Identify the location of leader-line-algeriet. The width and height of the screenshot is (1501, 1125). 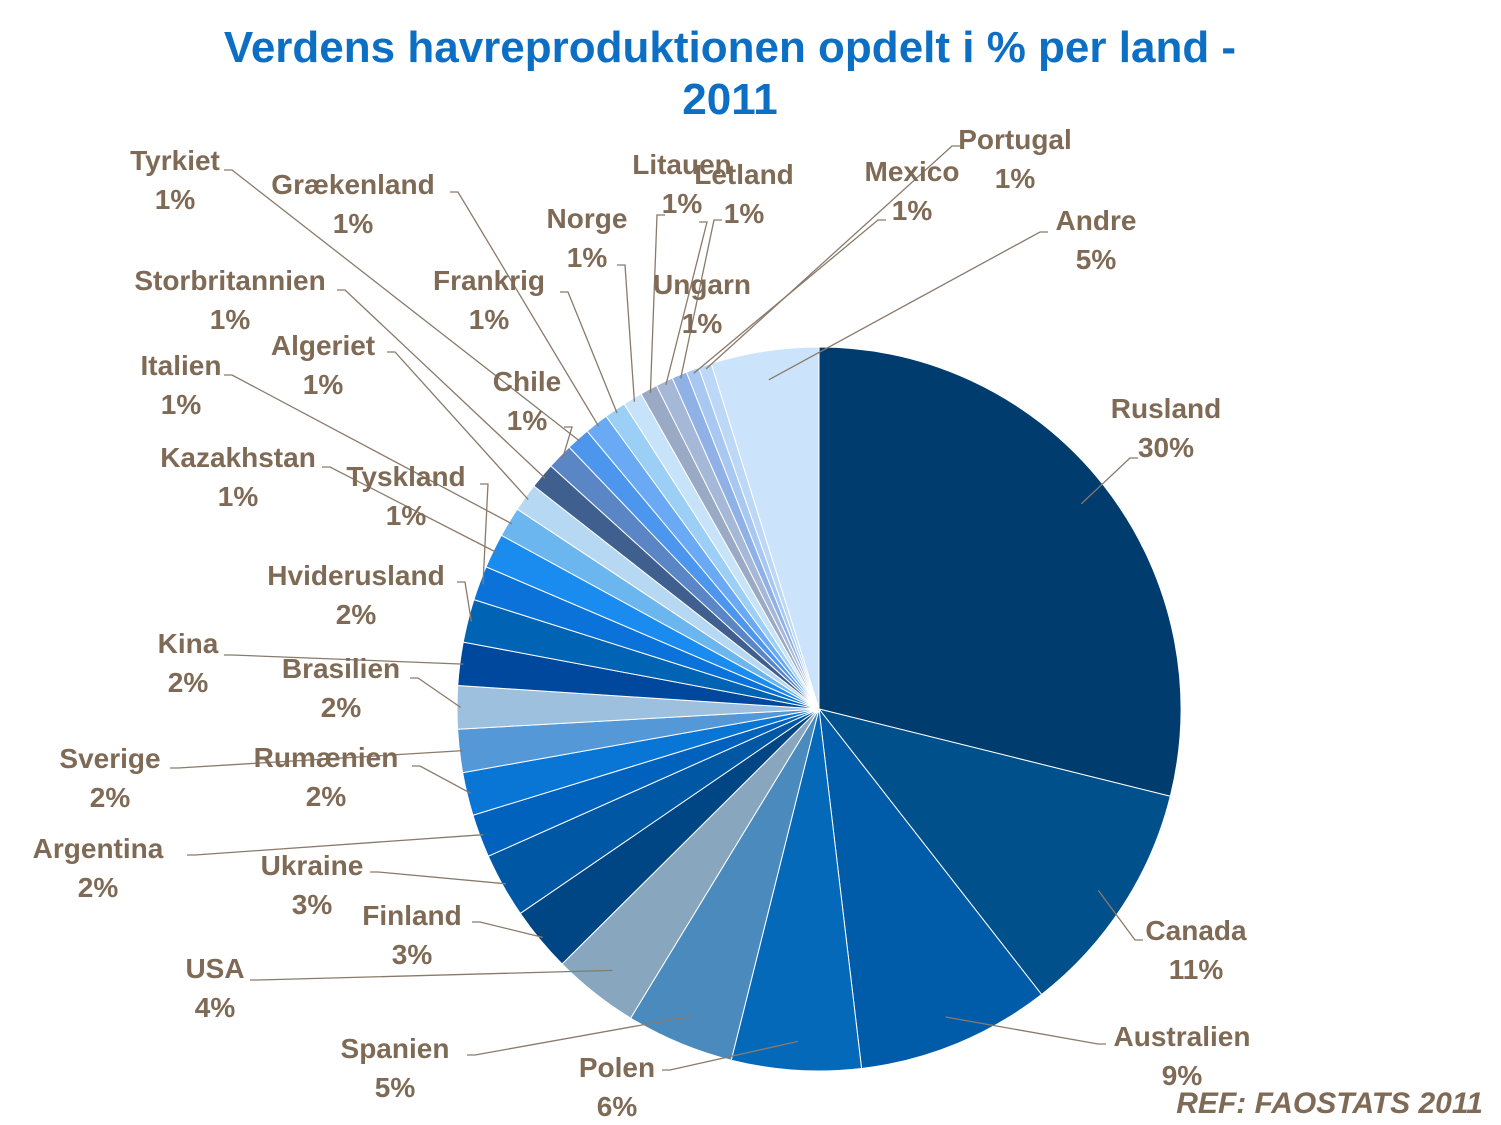
(458, 425).